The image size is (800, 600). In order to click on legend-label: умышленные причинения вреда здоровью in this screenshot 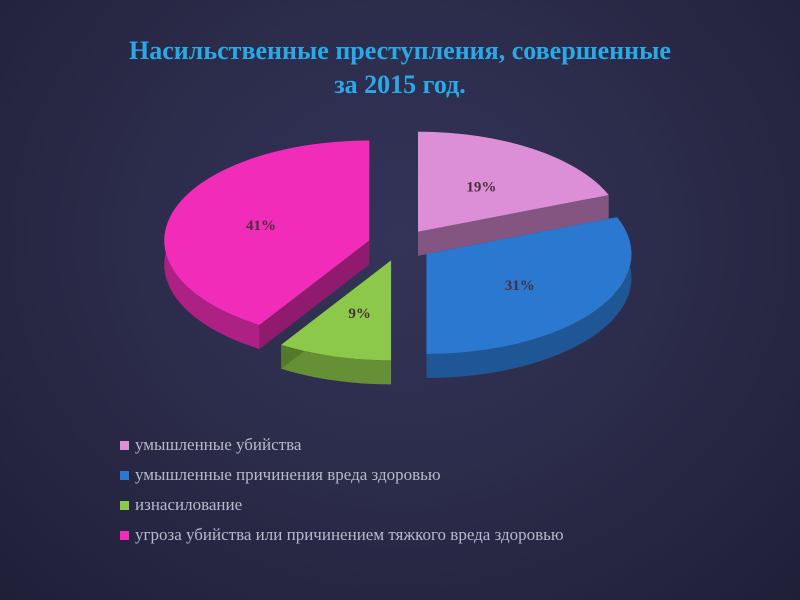, I will do `click(288, 474)`.